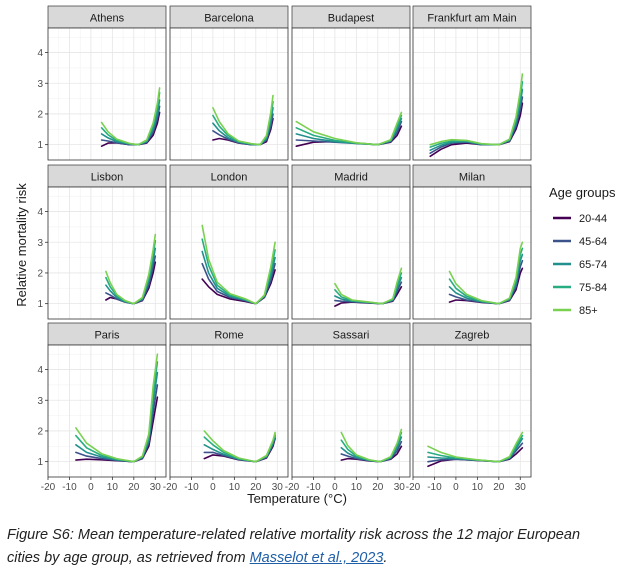  I want to click on panel-title: Madrid, so click(351, 178).